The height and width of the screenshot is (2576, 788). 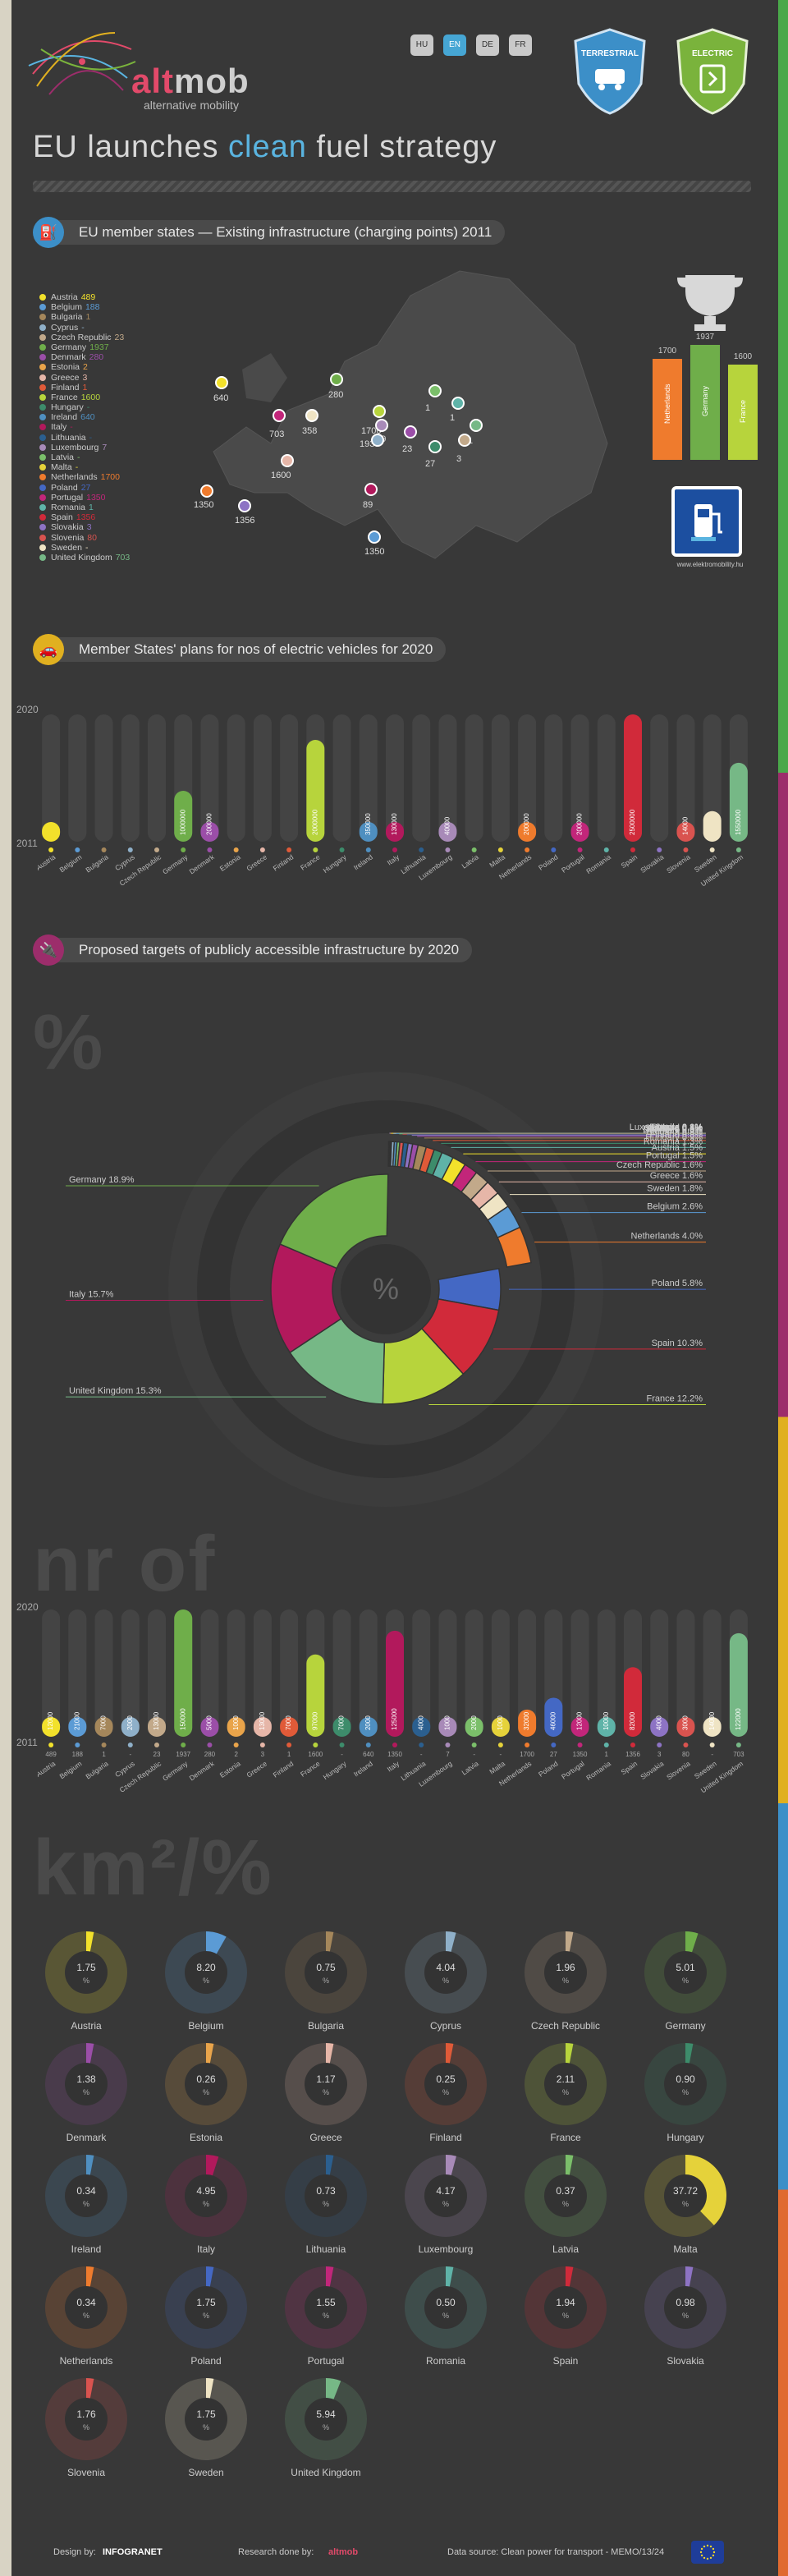 I want to click on donut-country-label: Cyprus, so click(x=445, y=2026).